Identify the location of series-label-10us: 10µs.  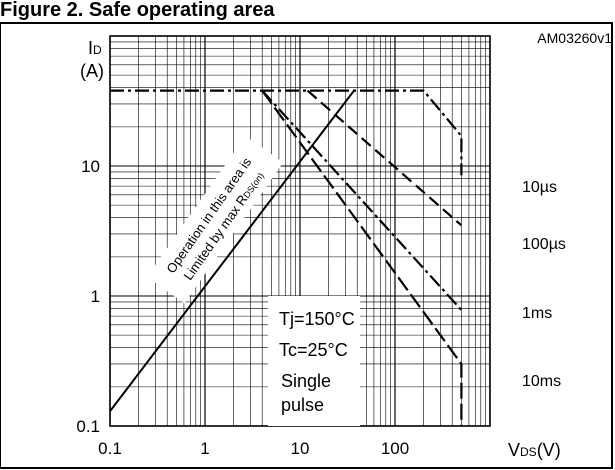
(539, 187).